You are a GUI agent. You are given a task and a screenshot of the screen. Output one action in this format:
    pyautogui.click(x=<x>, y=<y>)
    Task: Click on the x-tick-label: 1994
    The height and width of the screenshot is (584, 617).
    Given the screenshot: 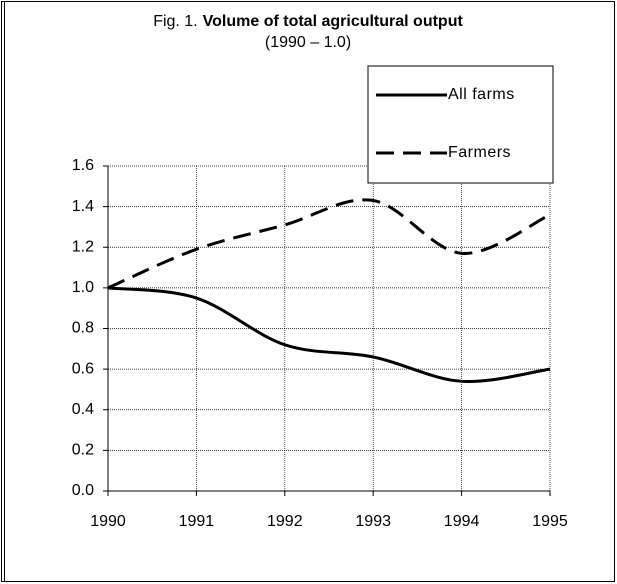 What is the action you would take?
    pyautogui.click(x=462, y=521)
    